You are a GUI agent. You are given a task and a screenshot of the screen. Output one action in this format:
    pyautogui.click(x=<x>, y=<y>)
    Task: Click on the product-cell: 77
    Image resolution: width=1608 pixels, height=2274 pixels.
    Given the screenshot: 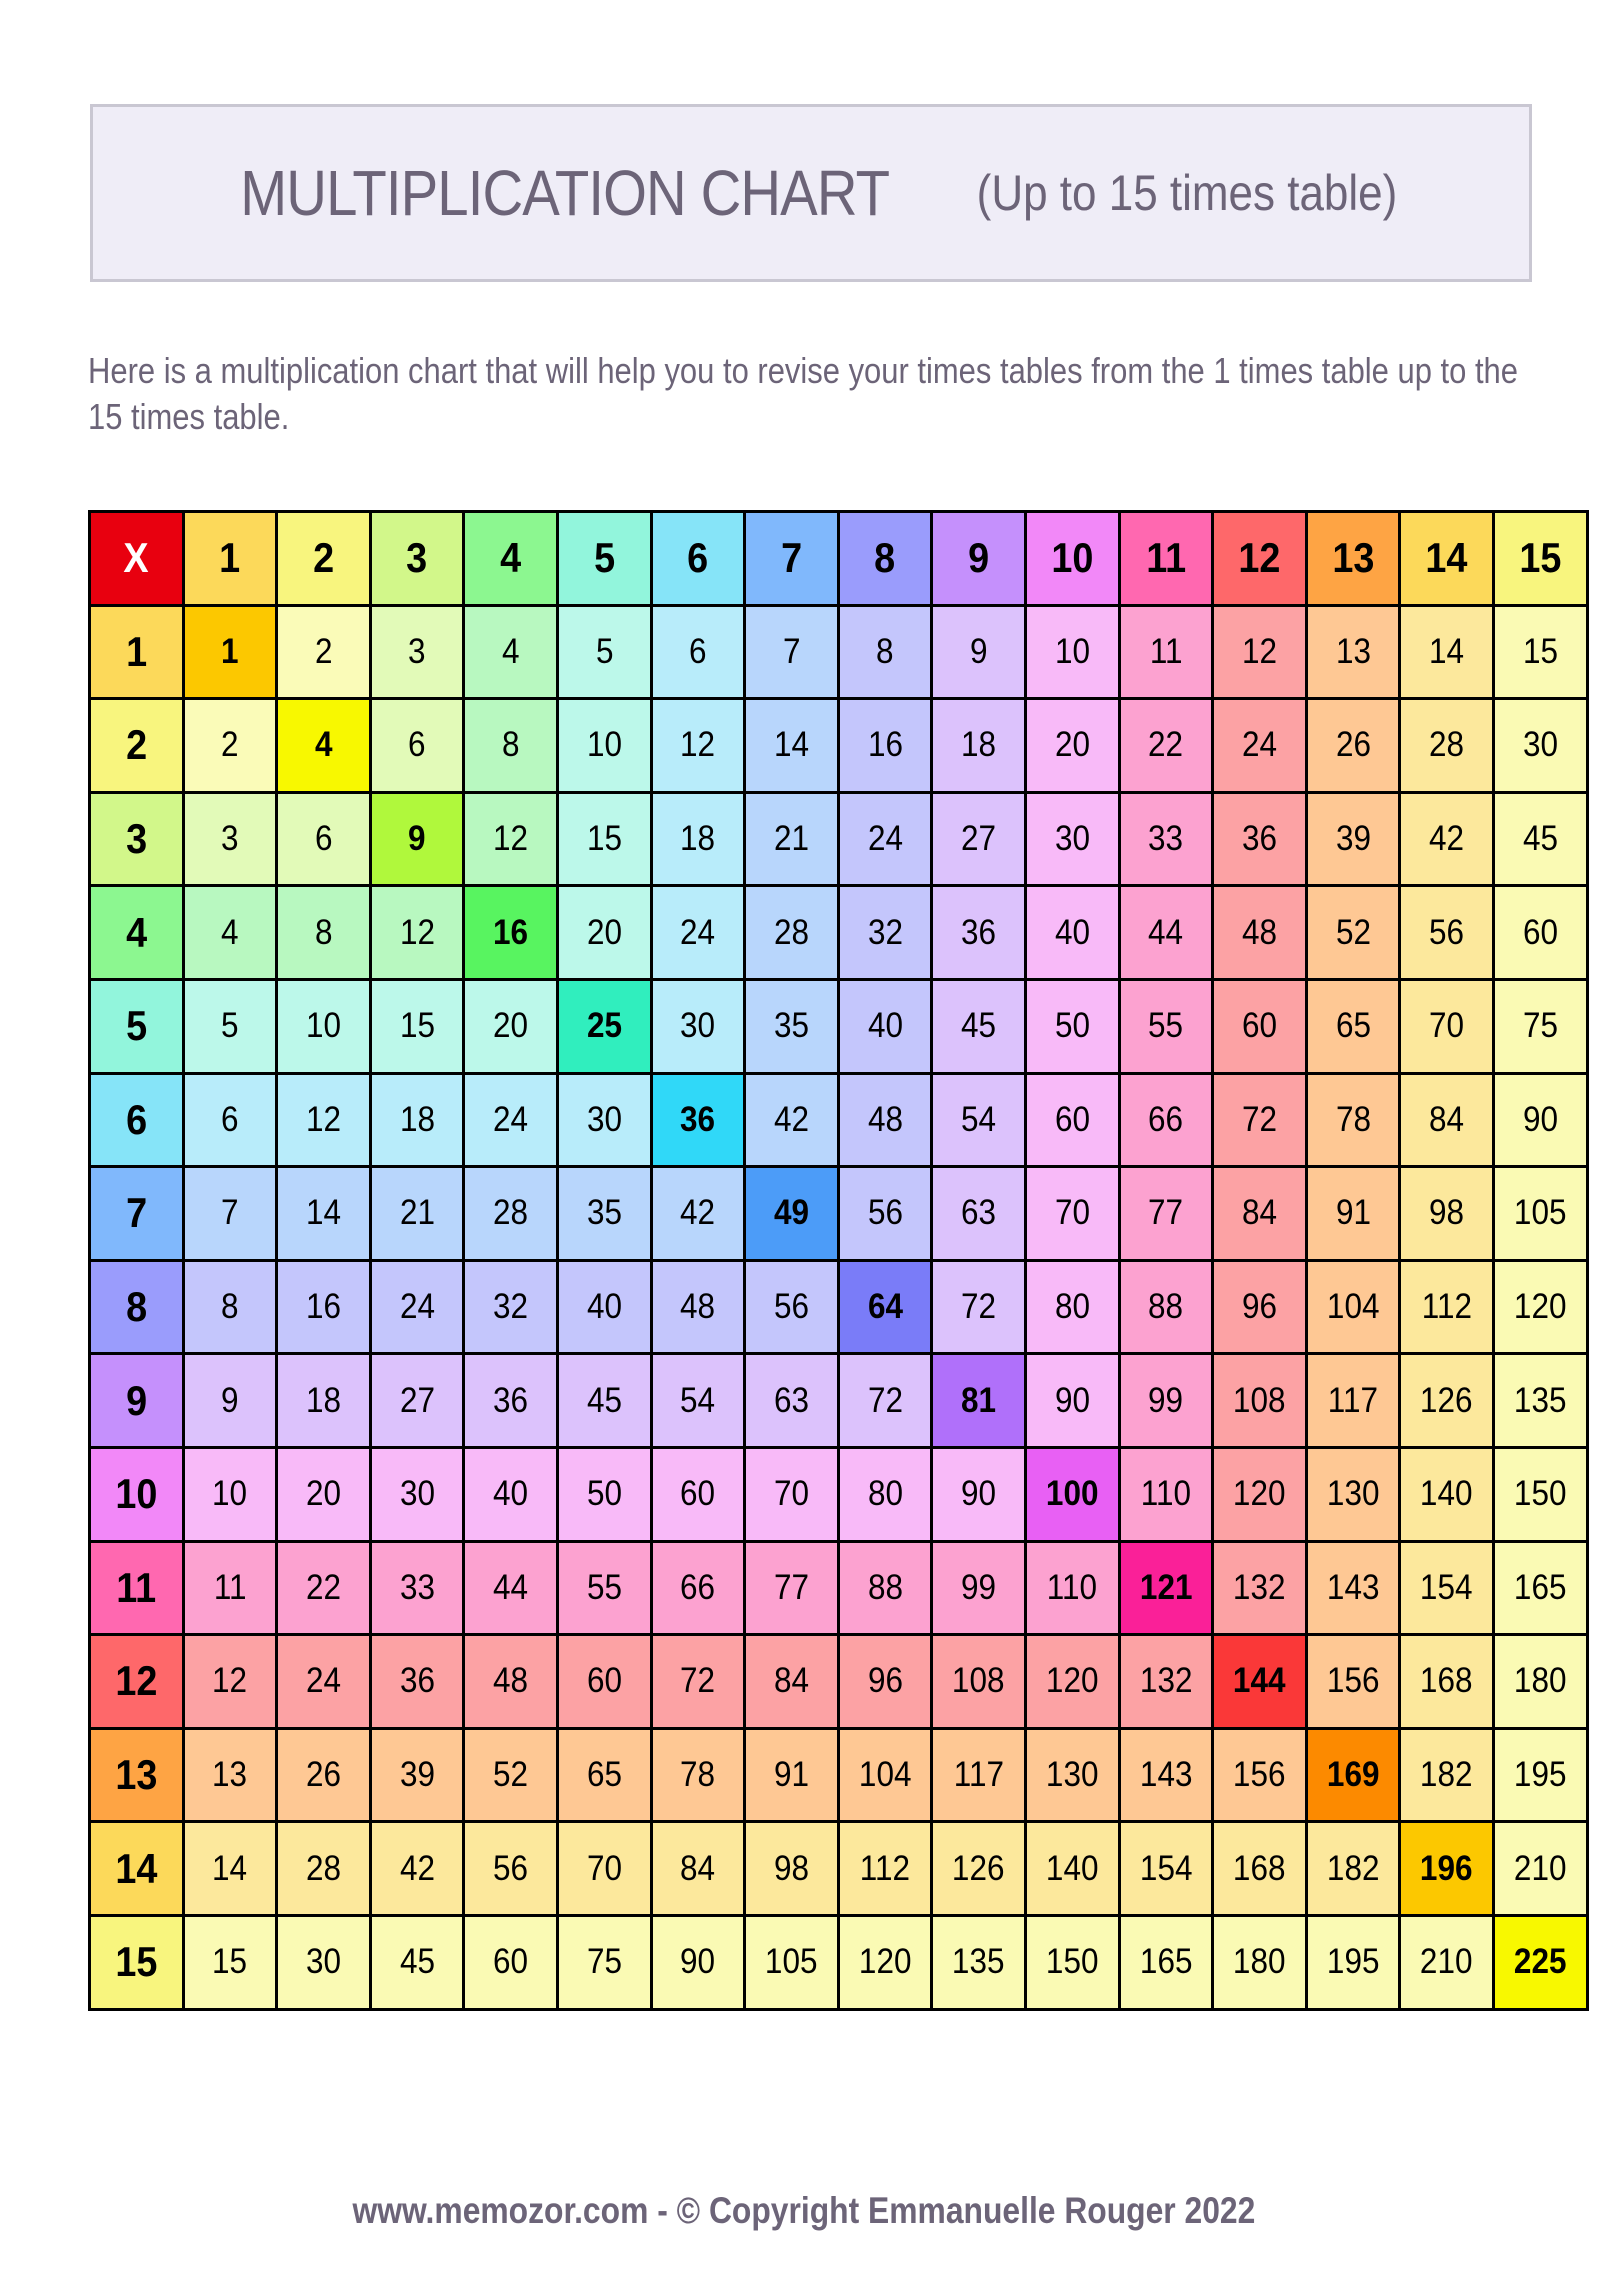 What is the action you would take?
    pyautogui.click(x=791, y=1588)
    